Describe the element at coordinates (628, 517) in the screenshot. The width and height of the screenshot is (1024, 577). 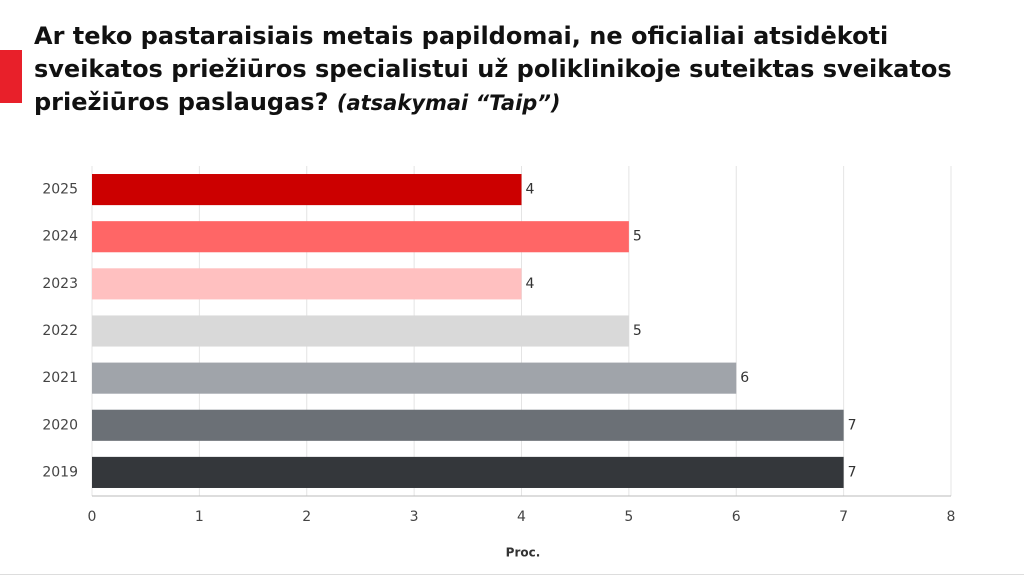
I see `x-tick-label: 5` at that location.